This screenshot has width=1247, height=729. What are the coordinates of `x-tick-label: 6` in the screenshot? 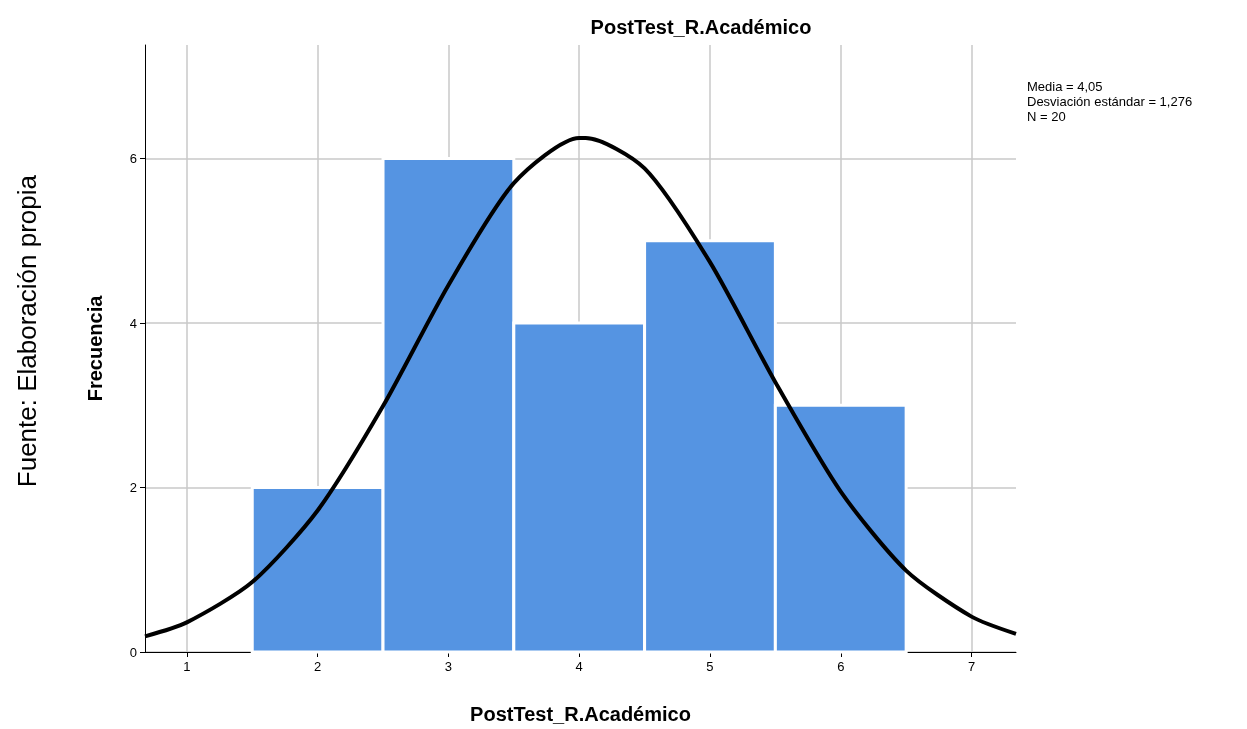 It's located at (841, 666).